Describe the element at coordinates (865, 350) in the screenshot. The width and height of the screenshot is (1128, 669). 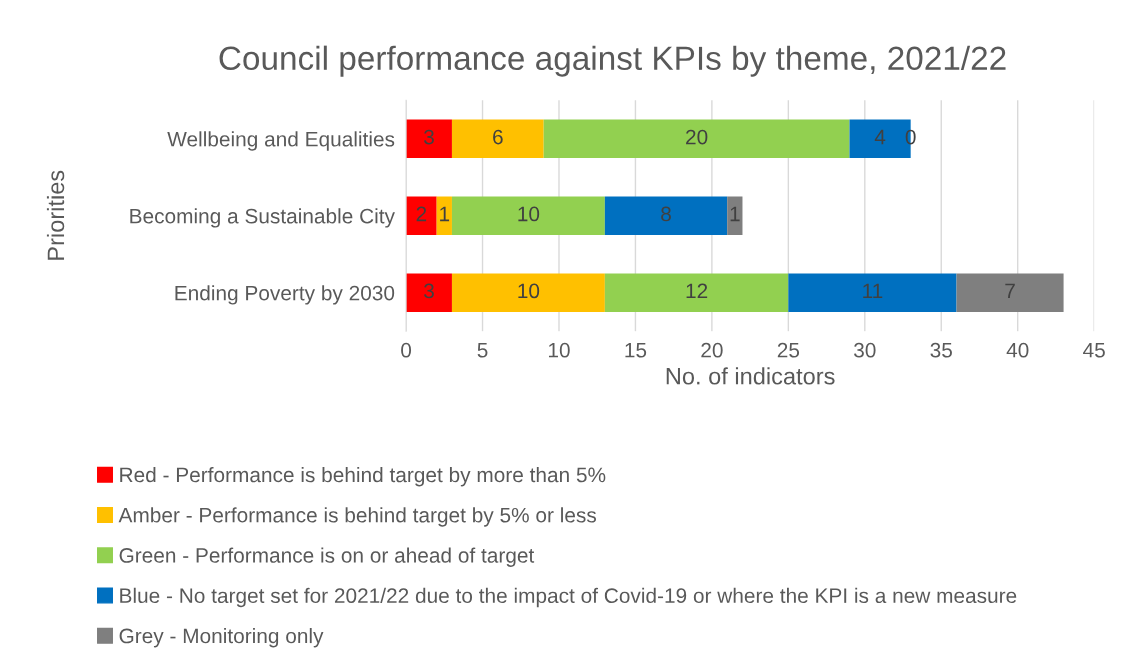
I see `x-tick-label: 30` at that location.